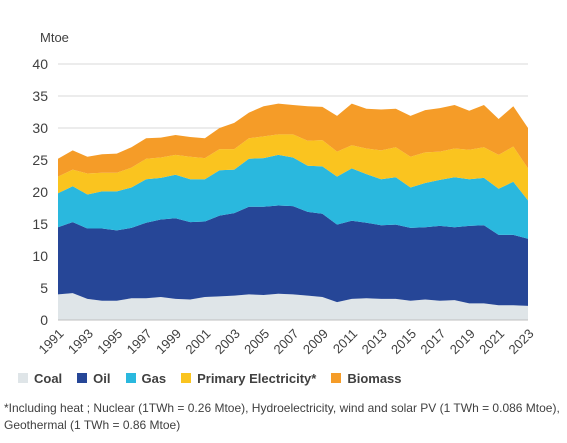  I want to click on y-tick-label: 10, so click(40, 256).